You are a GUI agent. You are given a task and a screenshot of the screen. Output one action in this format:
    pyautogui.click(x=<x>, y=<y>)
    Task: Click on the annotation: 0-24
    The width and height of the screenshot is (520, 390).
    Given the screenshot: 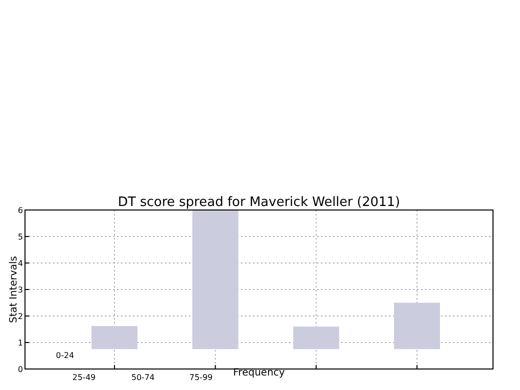 What is the action you would take?
    pyautogui.click(x=65, y=355)
    